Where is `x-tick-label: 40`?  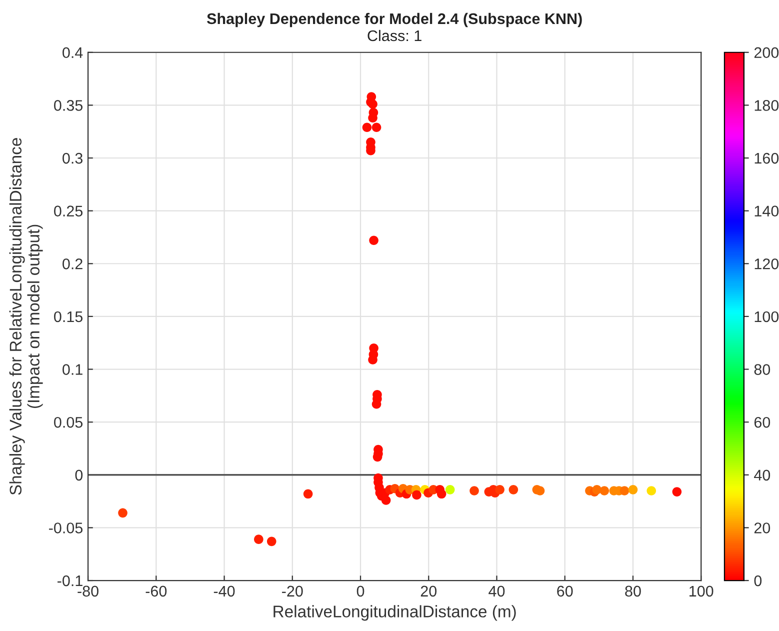 x-tick-label: 40 is located at coordinates (496, 591).